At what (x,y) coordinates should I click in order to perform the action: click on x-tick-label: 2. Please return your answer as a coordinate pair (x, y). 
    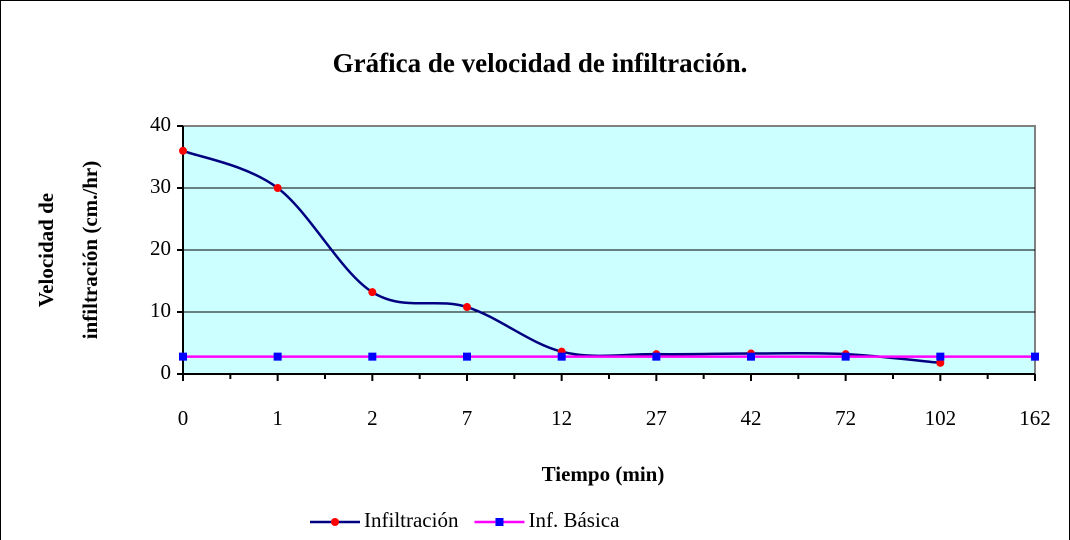
    Looking at the image, I should click on (372, 418).